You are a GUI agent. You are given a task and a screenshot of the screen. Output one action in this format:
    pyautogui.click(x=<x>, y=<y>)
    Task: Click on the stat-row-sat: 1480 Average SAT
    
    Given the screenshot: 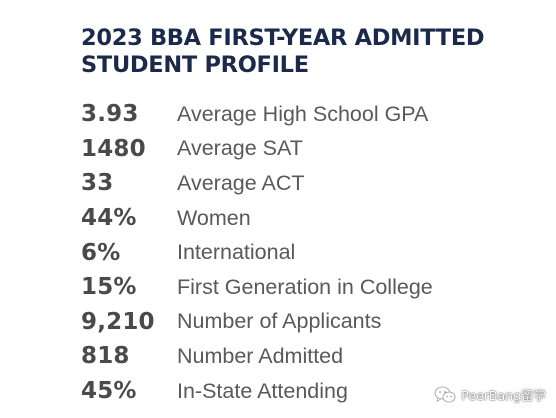 What is the action you would take?
    pyautogui.click(x=257, y=149)
    